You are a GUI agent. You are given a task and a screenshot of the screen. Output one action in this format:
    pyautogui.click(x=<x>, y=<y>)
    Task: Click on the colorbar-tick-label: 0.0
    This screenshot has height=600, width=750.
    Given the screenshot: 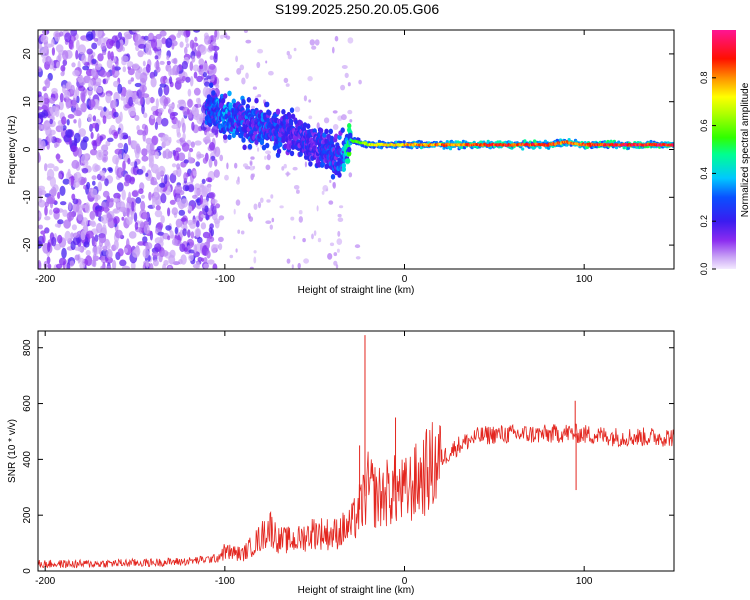 What is the action you would take?
    pyautogui.click(x=704, y=269)
    